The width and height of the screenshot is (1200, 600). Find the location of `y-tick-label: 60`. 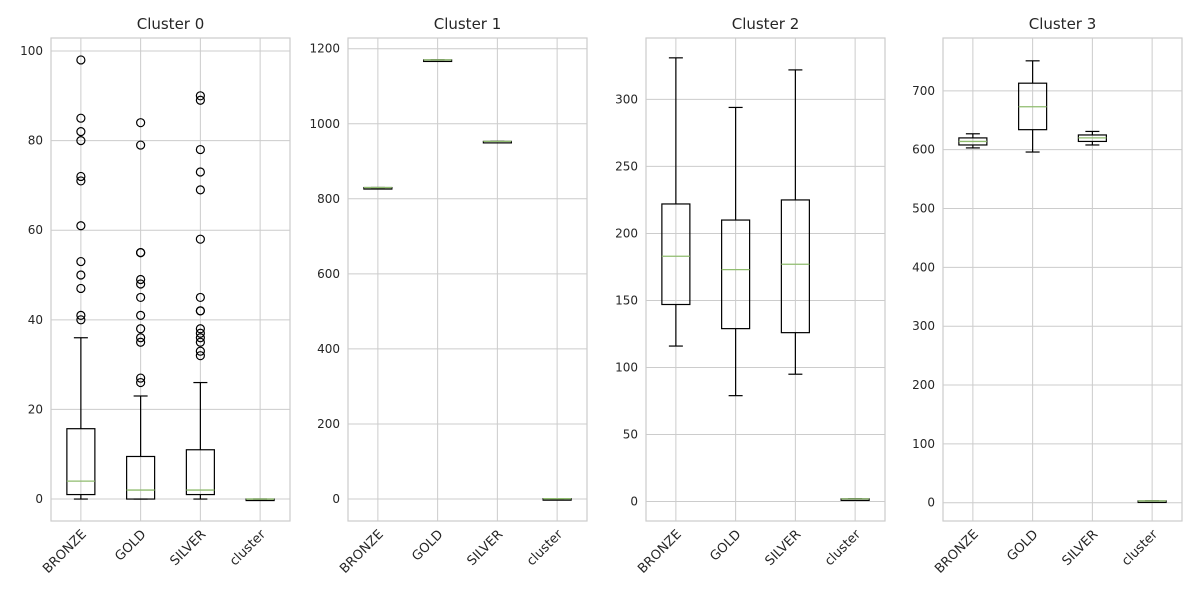

y-tick-label: 60 is located at coordinates (35, 230).